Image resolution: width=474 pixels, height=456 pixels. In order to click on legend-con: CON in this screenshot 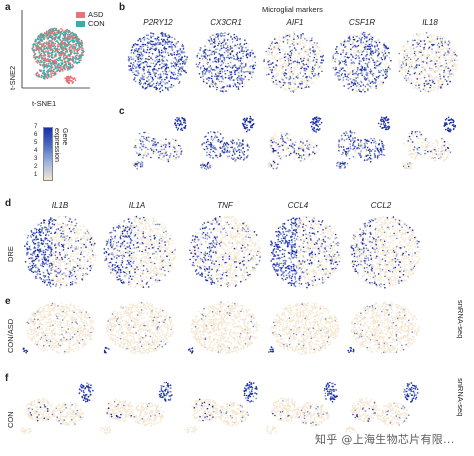, I will do `click(90, 23)`.